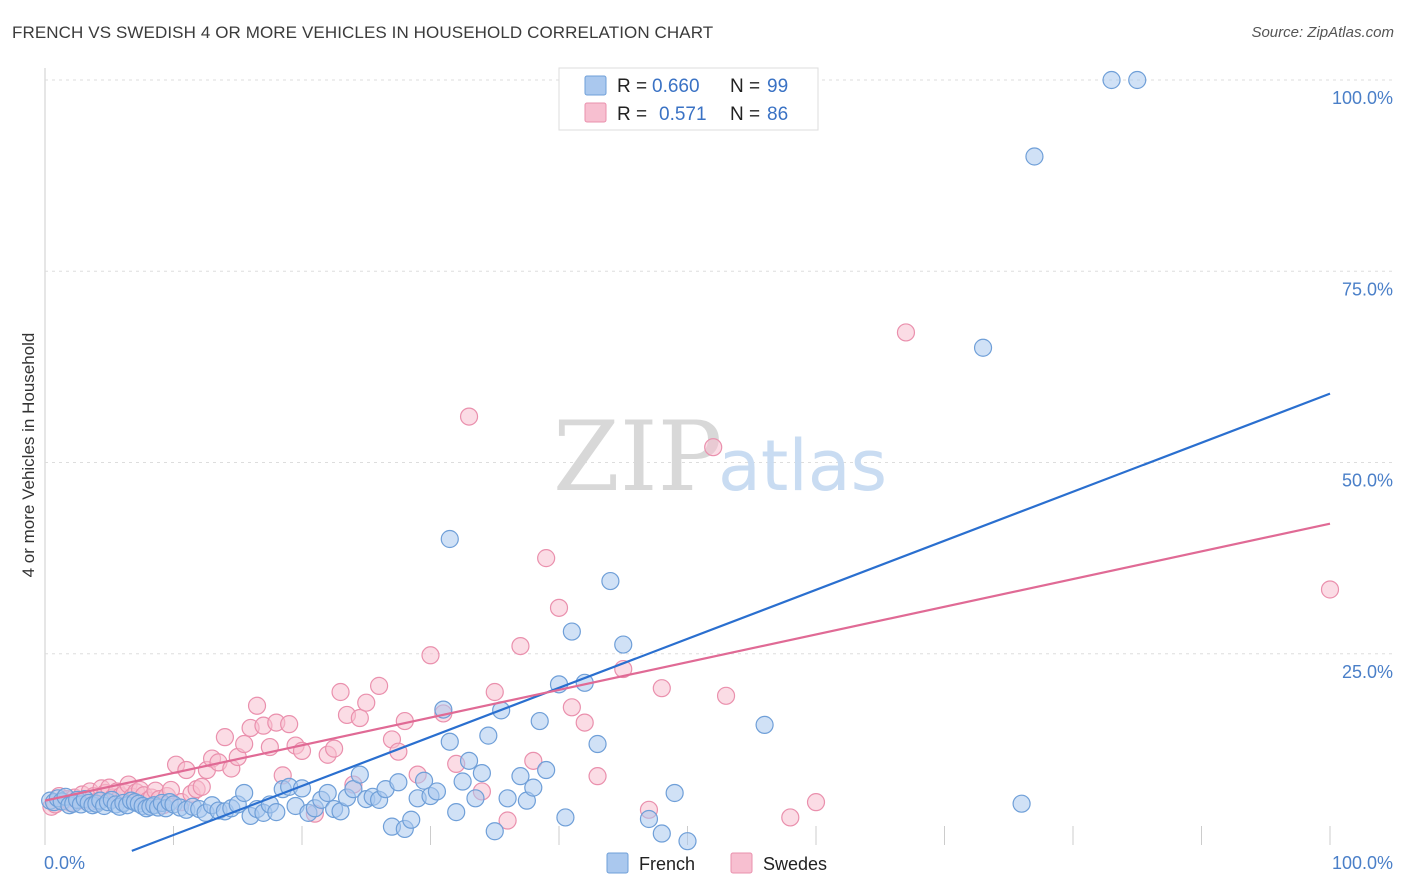  Describe the element at coordinates (777, 86) in the screenshot. I see `legend-n-value-french: 99` at that location.